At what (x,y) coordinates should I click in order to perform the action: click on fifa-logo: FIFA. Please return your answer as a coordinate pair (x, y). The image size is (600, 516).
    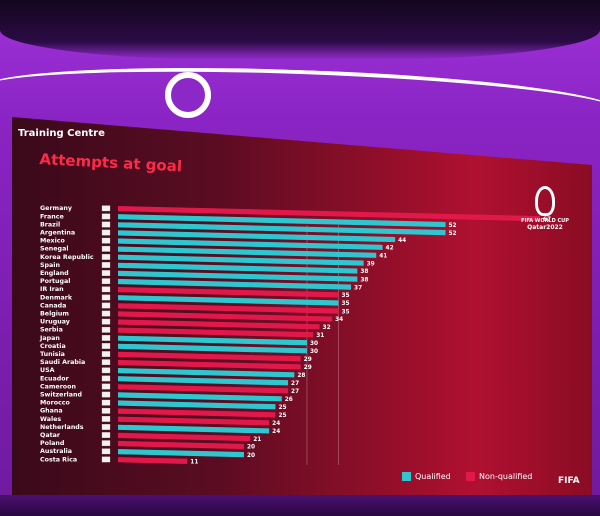
    Looking at the image, I should click on (569, 481).